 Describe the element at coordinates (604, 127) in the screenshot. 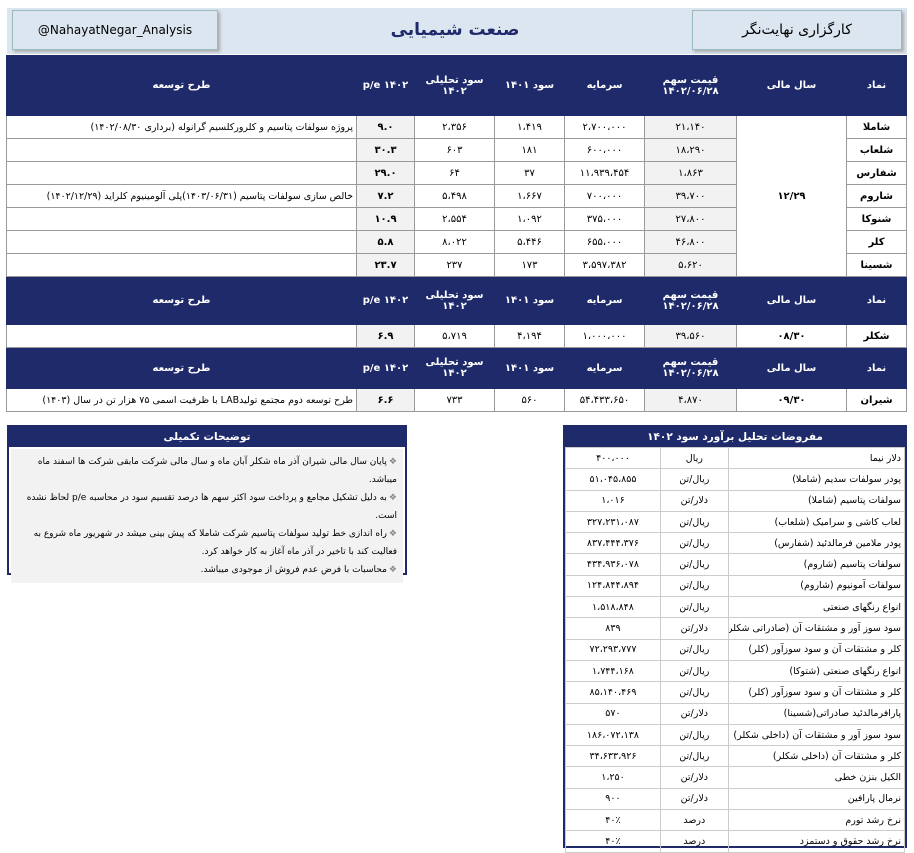

I see `capital: ۲،۷۰۰،۰۰۰` at that location.